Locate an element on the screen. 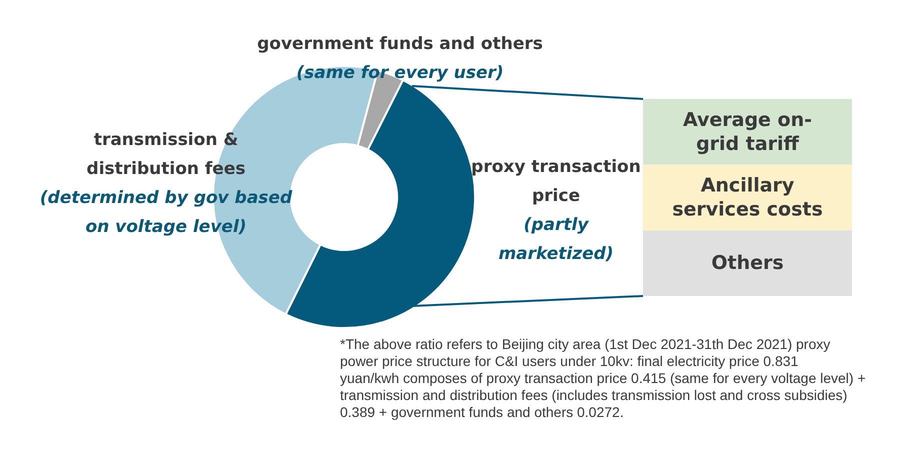 This screenshot has height=462, width=904. slice-label: government funds and others is located at coordinates (400, 44).